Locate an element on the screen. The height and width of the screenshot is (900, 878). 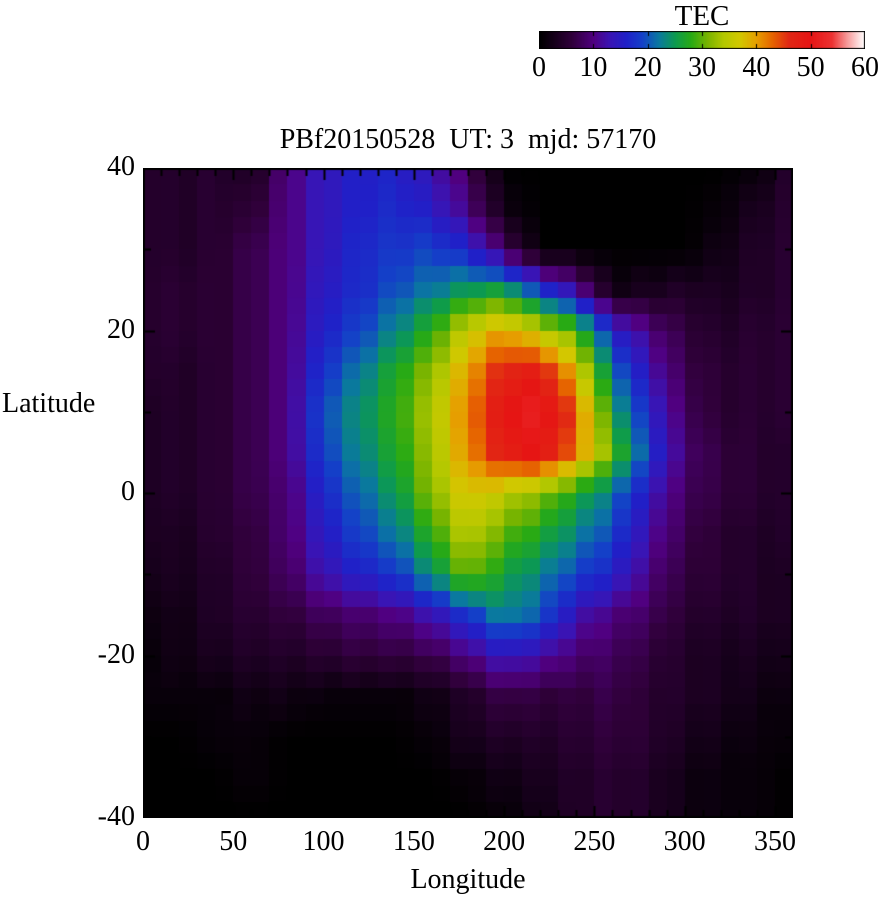
colorbar-gradient is located at coordinates (702, 40).